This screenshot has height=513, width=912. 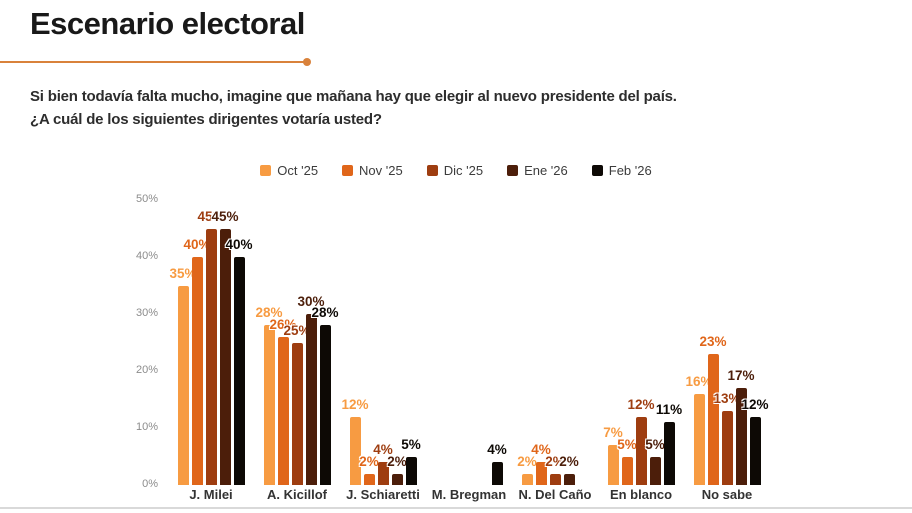 What do you see at coordinates (297, 494) in the screenshot?
I see `category-label: A. Kicillof` at bounding box center [297, 494].